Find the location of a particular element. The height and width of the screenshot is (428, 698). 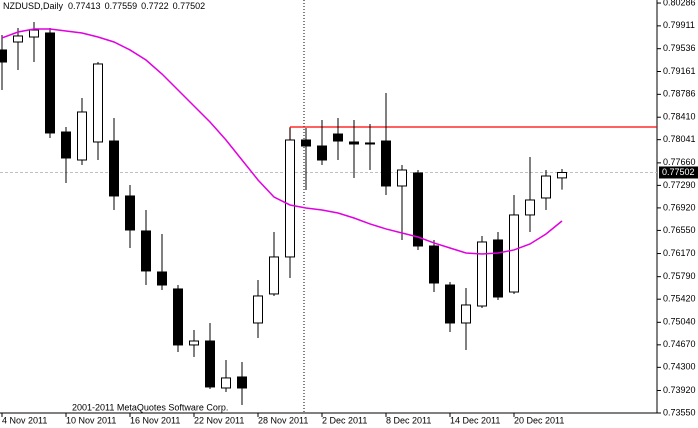

y-tick-label: 0.74300 is located at coordinates (679, 367).